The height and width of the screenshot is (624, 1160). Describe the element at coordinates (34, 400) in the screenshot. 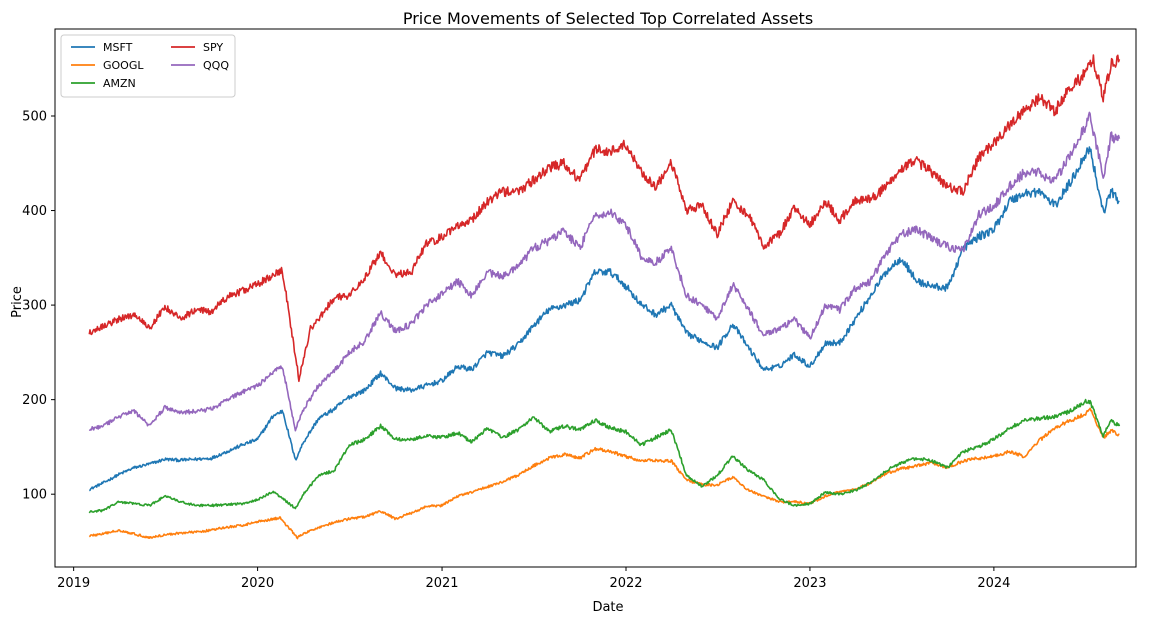

I see `y-tick-label: 200` at that location.